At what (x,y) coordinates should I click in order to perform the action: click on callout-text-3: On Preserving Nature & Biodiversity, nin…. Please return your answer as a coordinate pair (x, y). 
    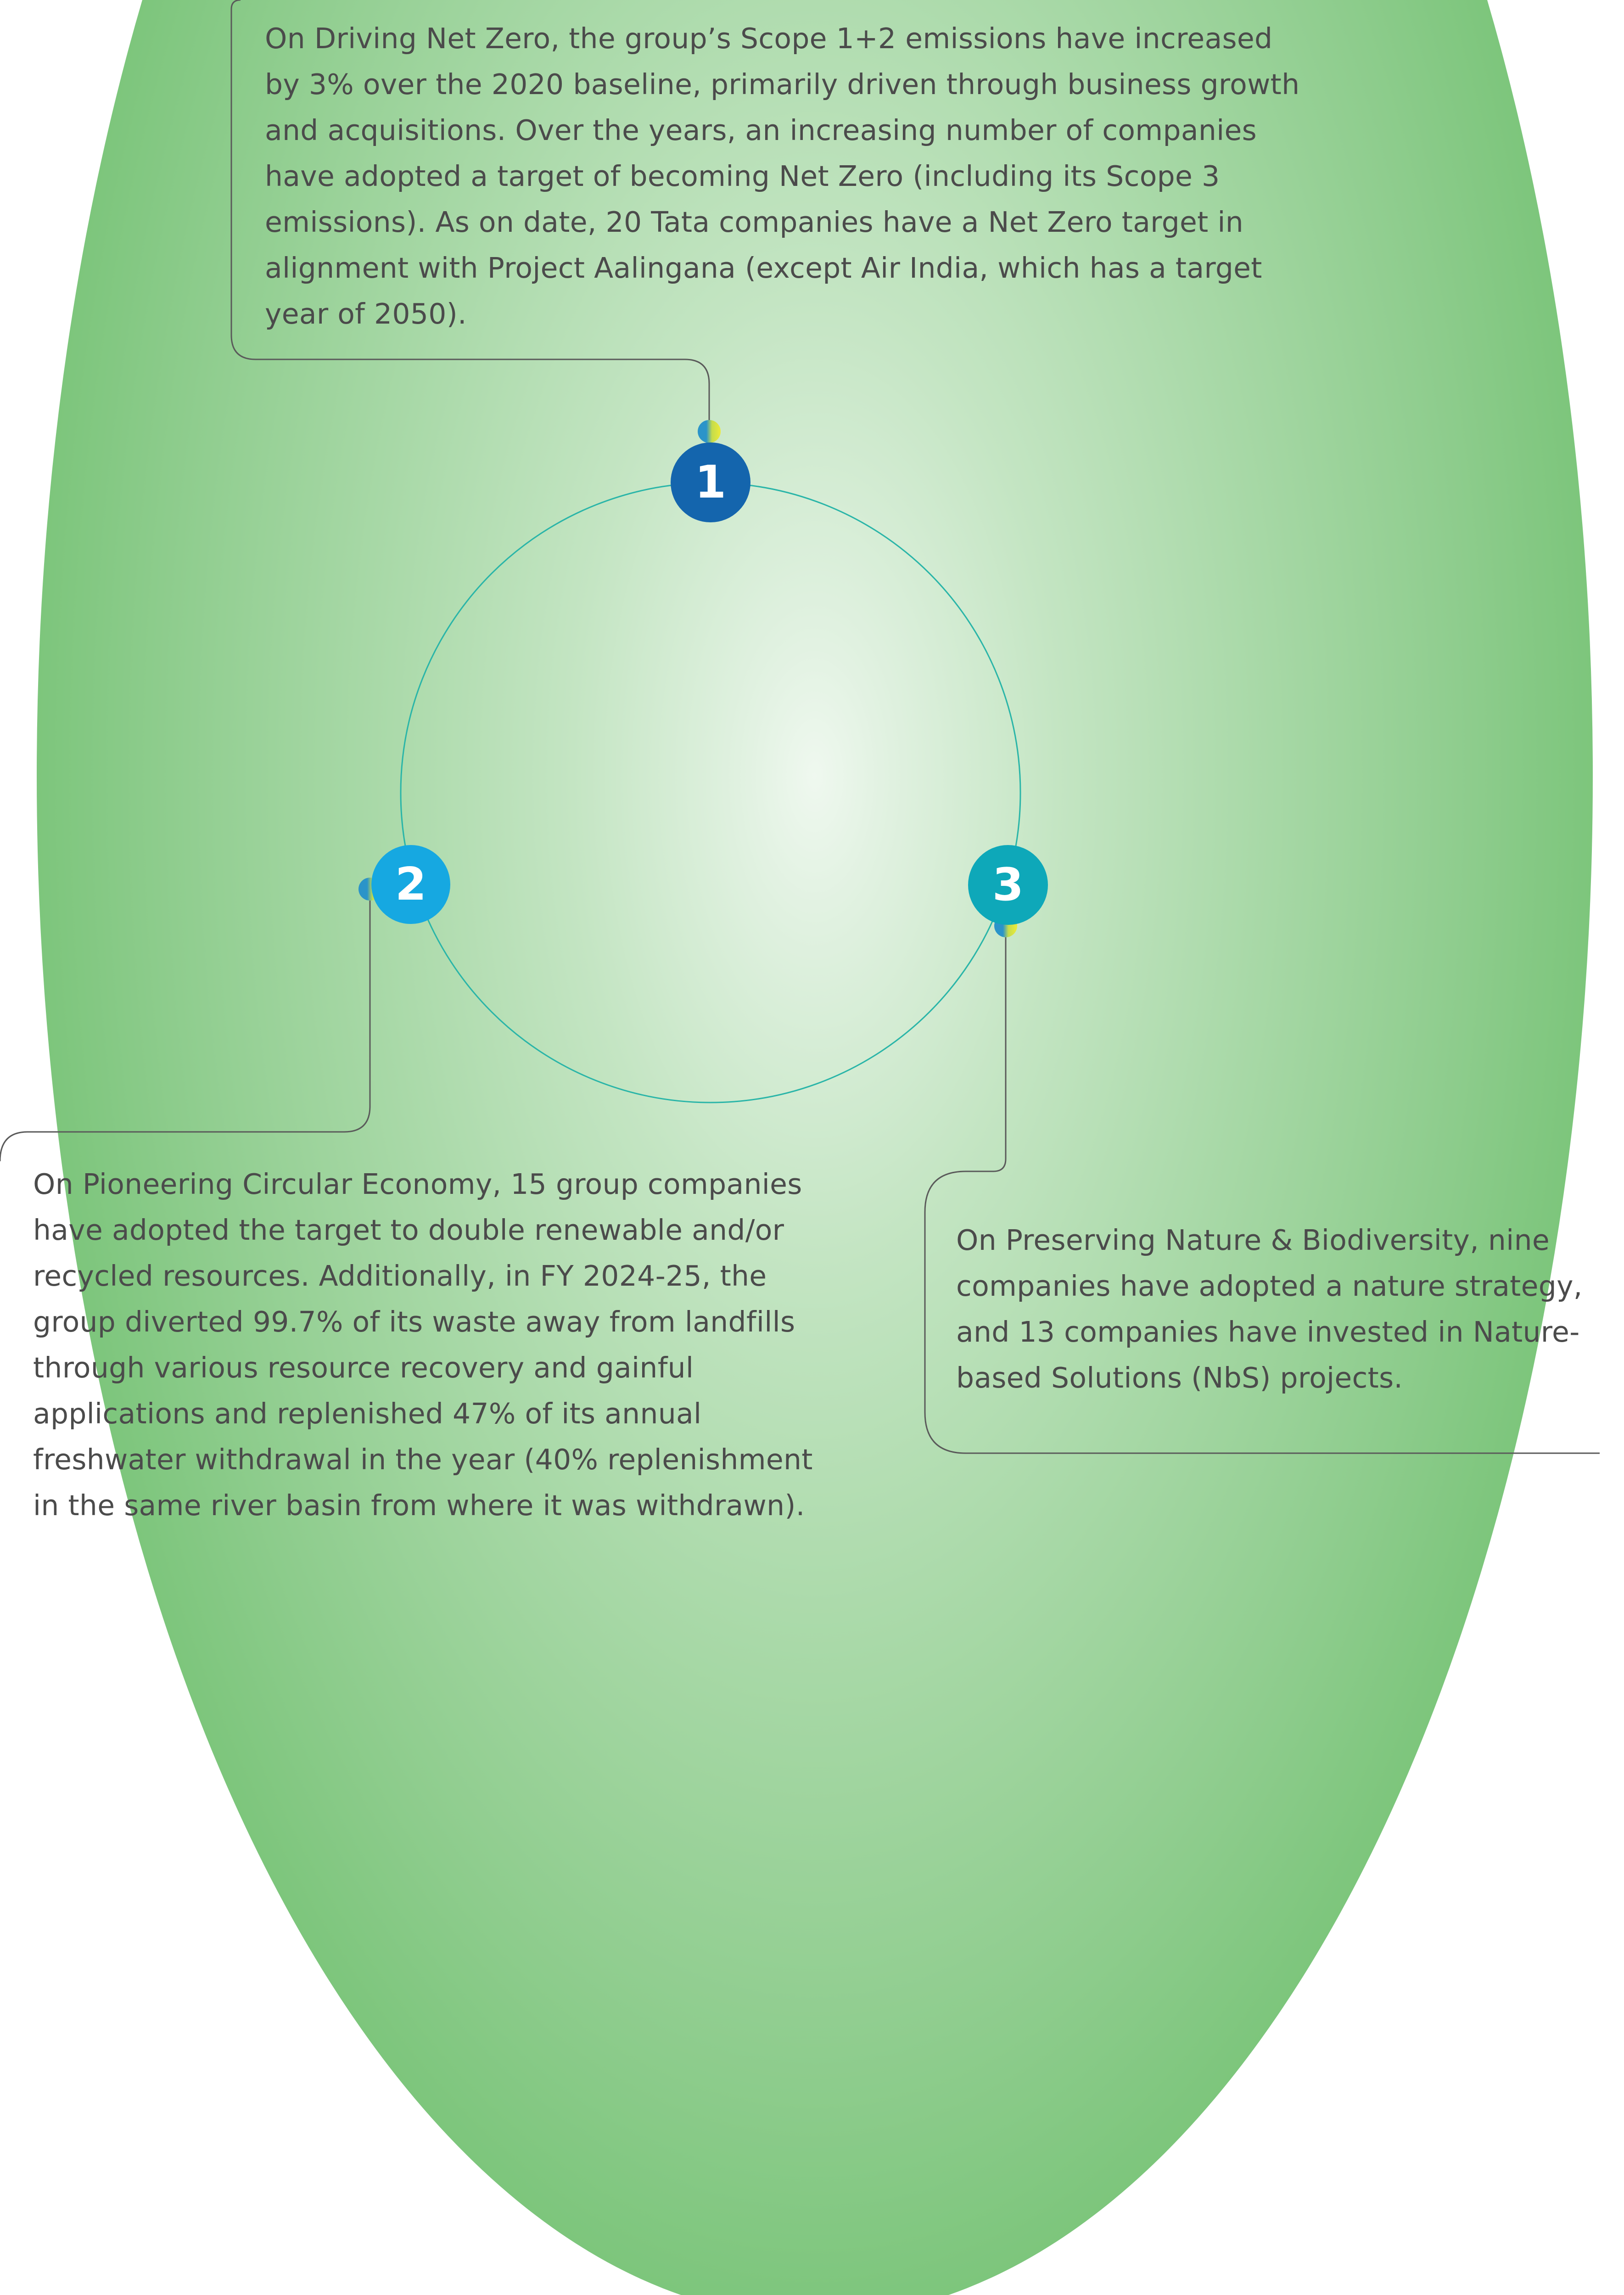
    Looking at the image, I should click on (1269, 1309).